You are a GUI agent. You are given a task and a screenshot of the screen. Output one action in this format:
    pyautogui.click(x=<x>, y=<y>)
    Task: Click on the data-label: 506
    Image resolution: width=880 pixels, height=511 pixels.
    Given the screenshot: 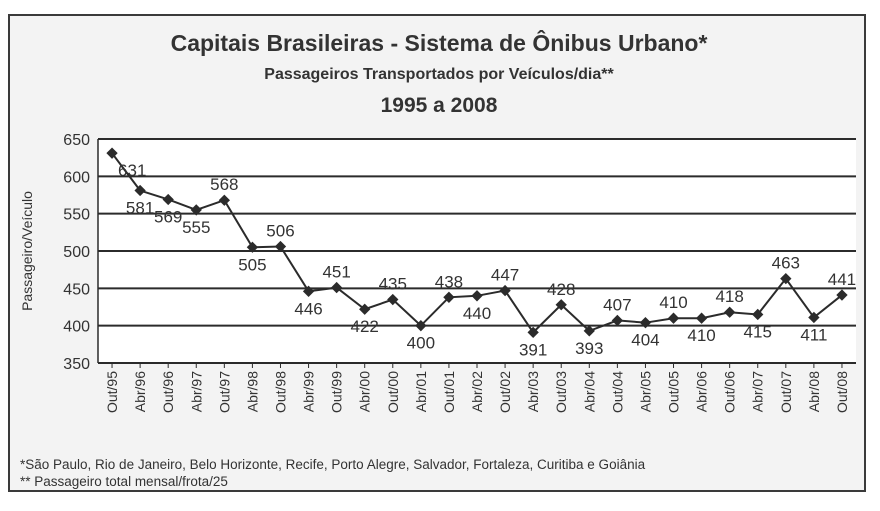 What is the action you would take?
    pyautogui.click(x=280, y=231)
    